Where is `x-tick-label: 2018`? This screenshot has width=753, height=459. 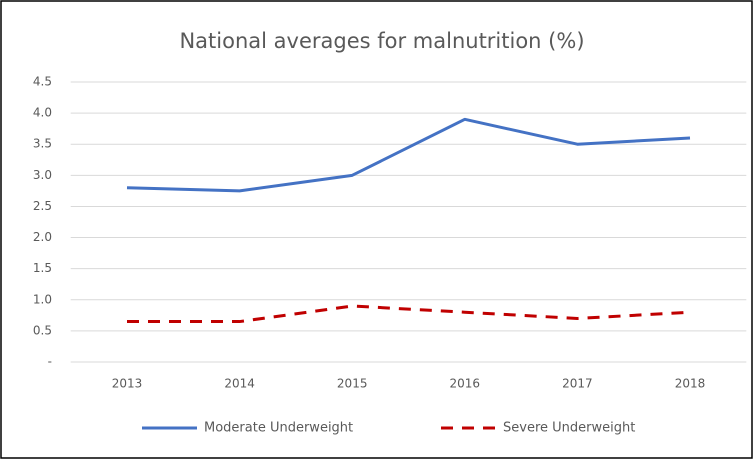
x-tick-label: 2018 is located at coordinates (690, 384).